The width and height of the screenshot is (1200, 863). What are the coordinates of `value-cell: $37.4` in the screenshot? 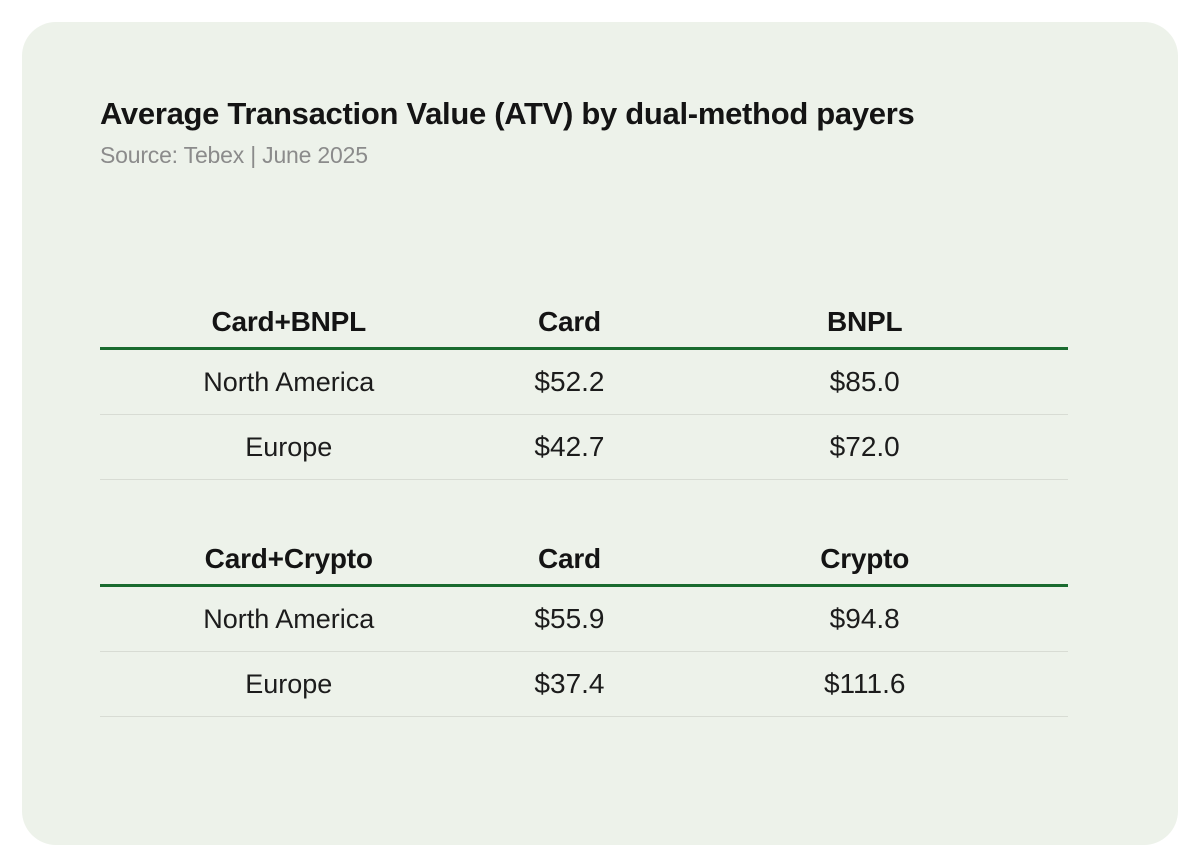 It's located at (569, 684).